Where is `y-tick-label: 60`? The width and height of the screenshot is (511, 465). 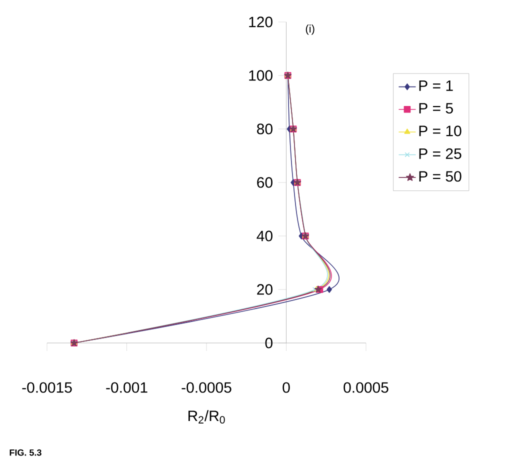 y-tick-label: 60 is located at coordinates (264, 182).